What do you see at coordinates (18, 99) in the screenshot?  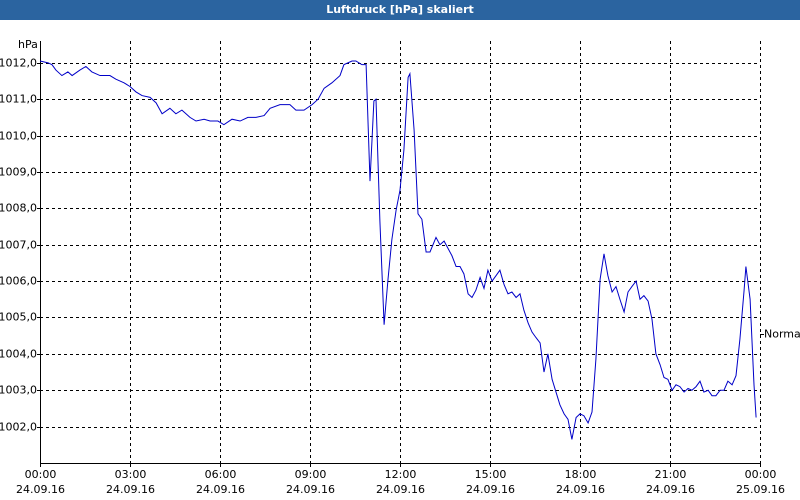 I see `y-tick-label: 1011,0` at bounding box center [18, 99].